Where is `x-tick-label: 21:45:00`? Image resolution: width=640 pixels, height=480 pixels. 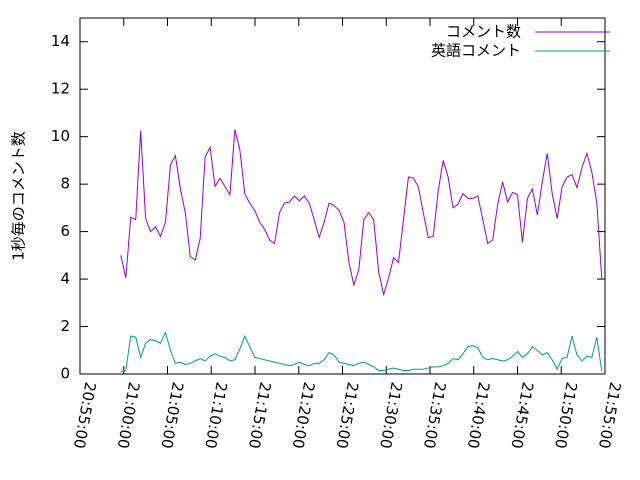 x-tick-label: 21:45:00 is located at coordinates (521, 415).